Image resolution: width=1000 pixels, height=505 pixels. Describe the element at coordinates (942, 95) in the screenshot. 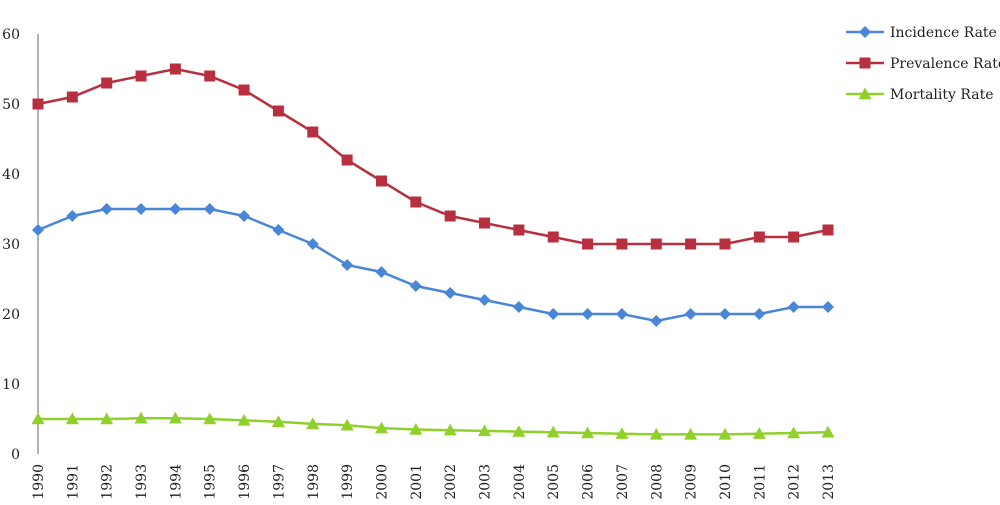

I see `legend-label: Mortality Rate` at that location.